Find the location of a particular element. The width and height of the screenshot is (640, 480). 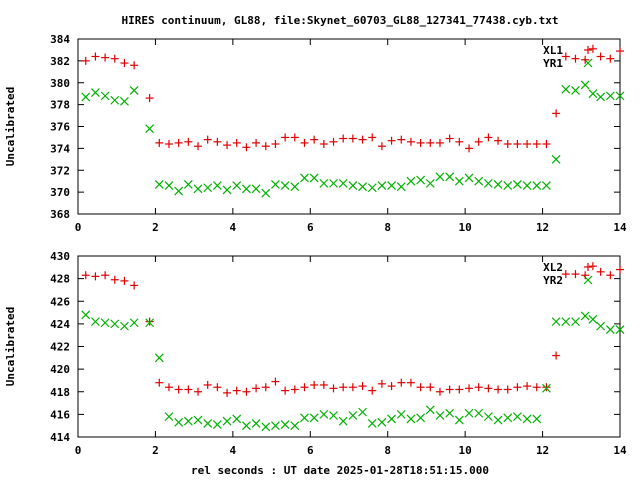

y-tick-label: 370 is located at coordinates (60, 192).